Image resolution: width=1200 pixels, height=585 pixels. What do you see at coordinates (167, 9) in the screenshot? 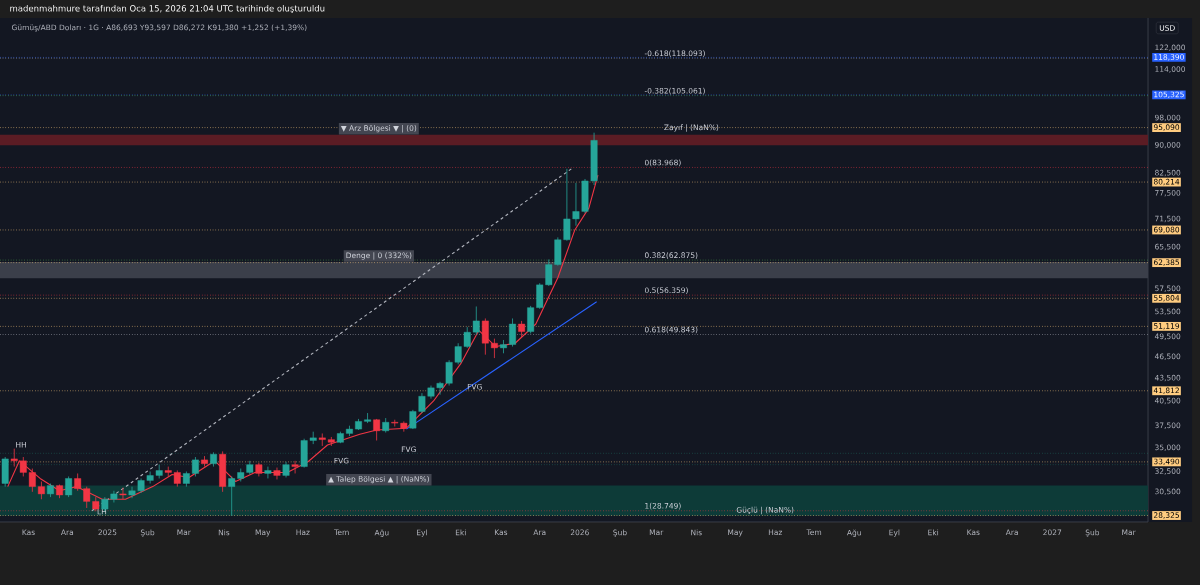
I see `chart-title: madenmahmure tarafından Oca 15, 2026 21:04 UTC tarihinde oluşturuldu` at bounding box center [167, 9].